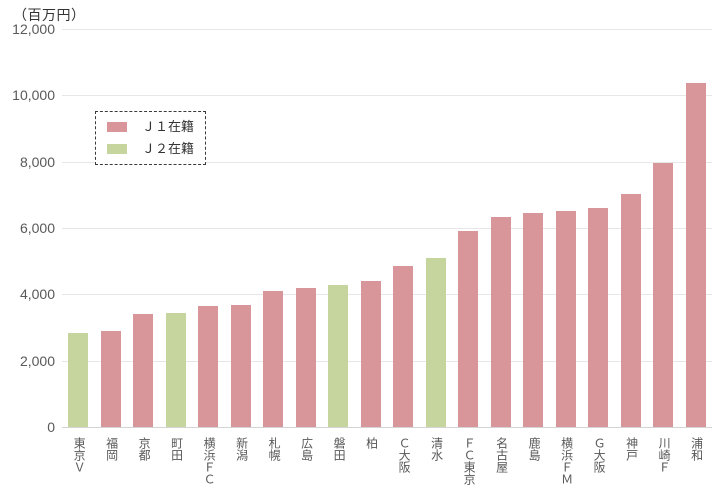  What do you see at coordinates (37, 360) in the screenshot?
I see `y-tick-label: 2,000` at bounding box center [37, 360].